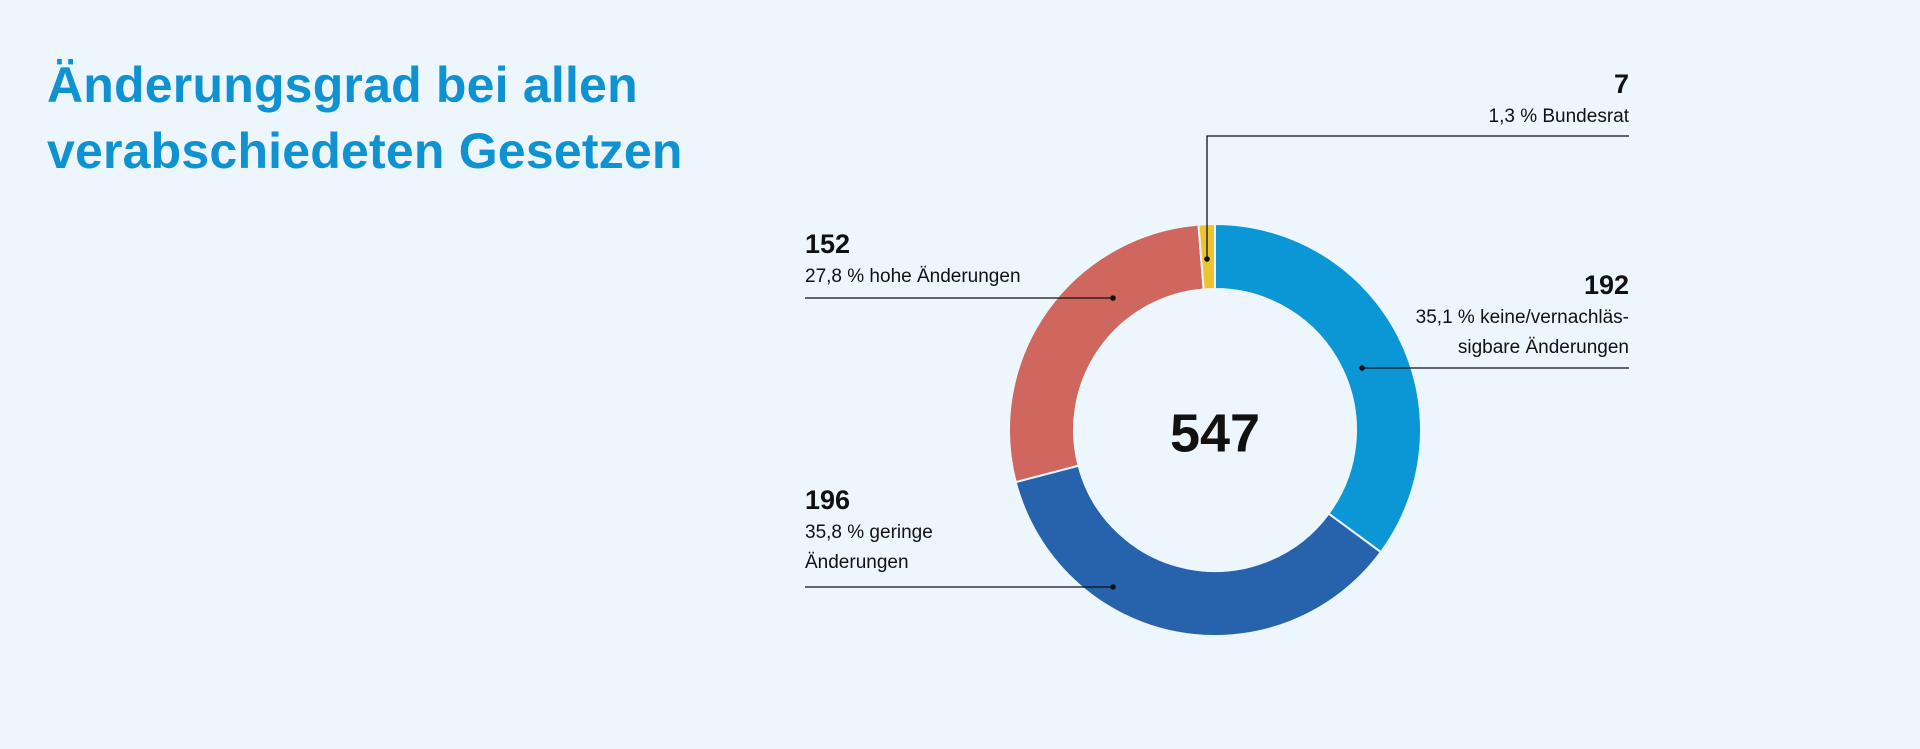  I want to click on label-geringe: 196 35,8 % geringe Änderungen, so click(905, 531).